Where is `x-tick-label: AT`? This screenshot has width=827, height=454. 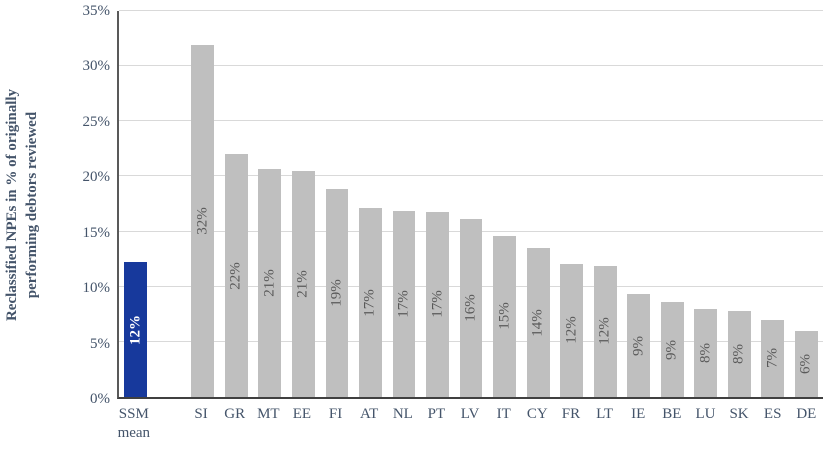
x-tick-label: AT is located at coordinates (369, 414).